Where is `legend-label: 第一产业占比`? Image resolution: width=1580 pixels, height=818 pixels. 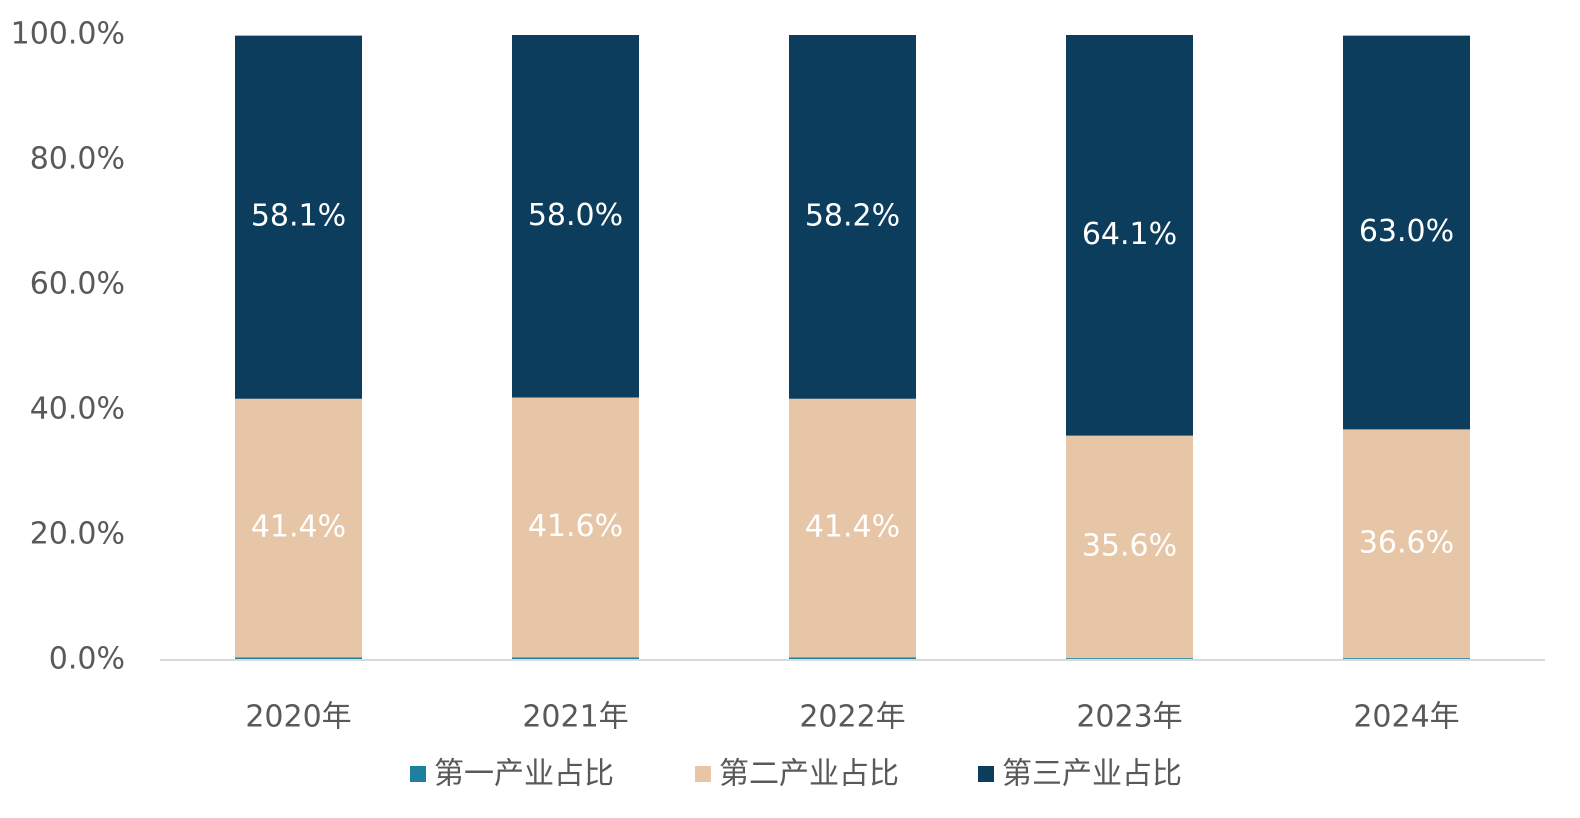
legend-label: 第一产业占比 is located at coordinates (524, 774).